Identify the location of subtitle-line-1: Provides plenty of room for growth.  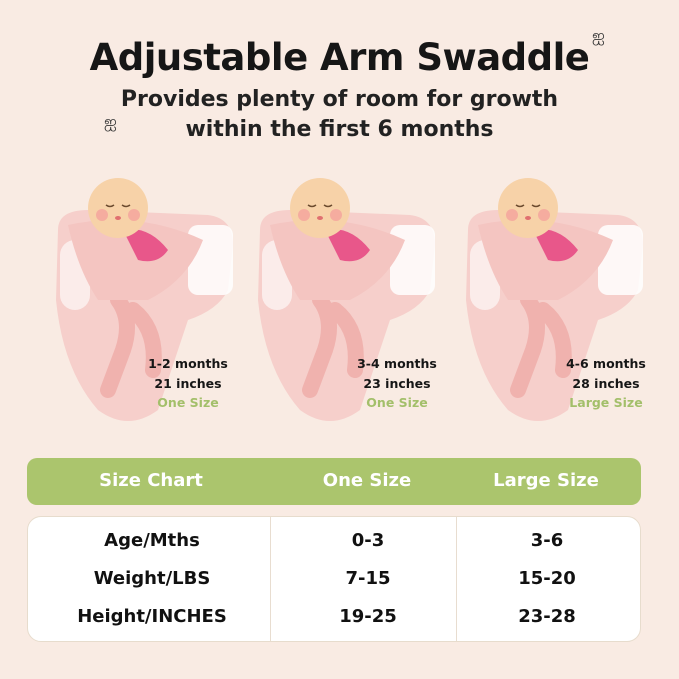
(339, 99).